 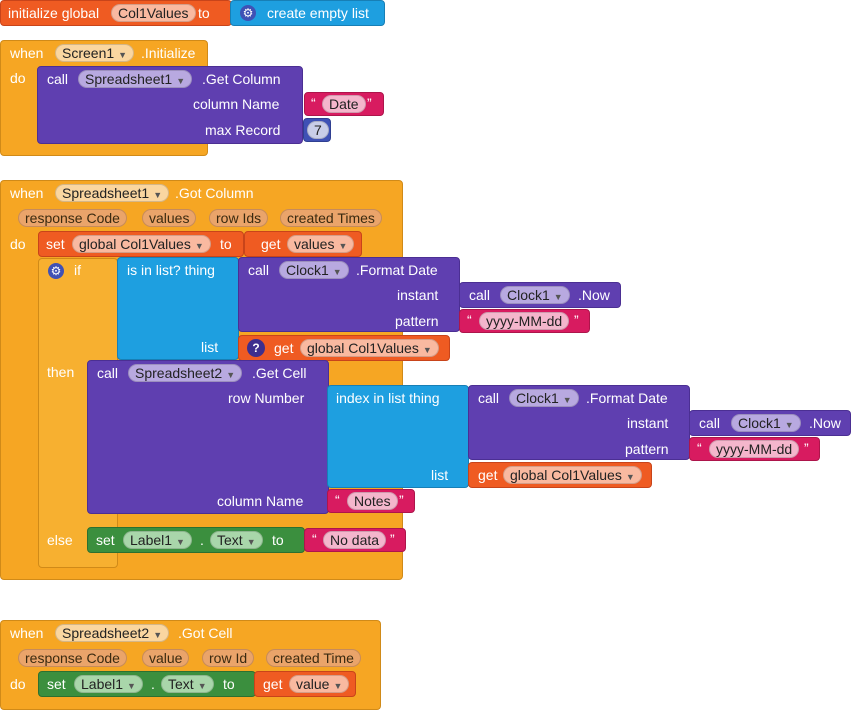 I want to click on close-quote-icon-4: ”, so click(x=401, y=500).